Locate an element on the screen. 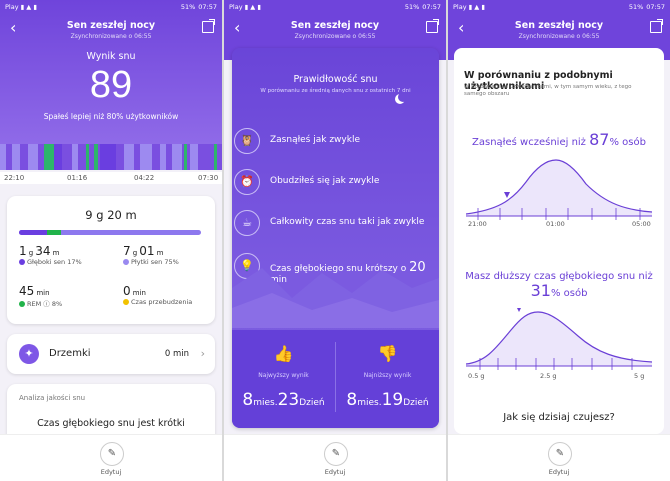 This screenshot has width=670, height=481. divider is located at coordinates (335, 377).